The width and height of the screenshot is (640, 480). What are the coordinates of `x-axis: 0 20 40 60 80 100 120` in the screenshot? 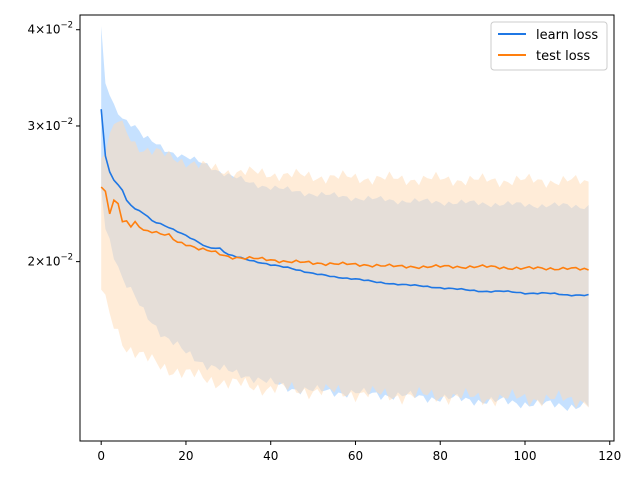 It's located at (359, 452).